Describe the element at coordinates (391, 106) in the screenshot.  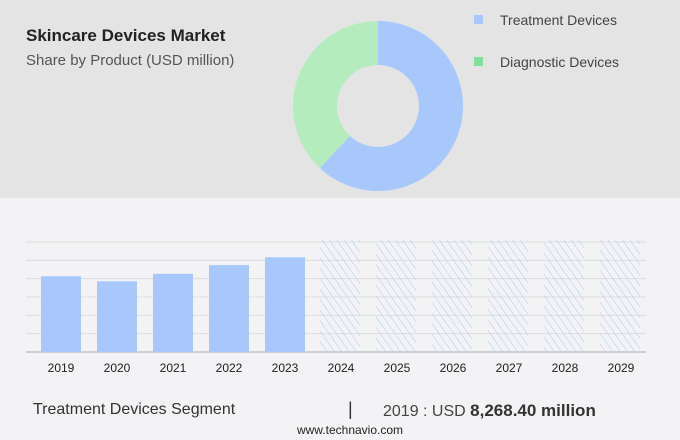
I see `donut-slice-treatment-devices` at that location.